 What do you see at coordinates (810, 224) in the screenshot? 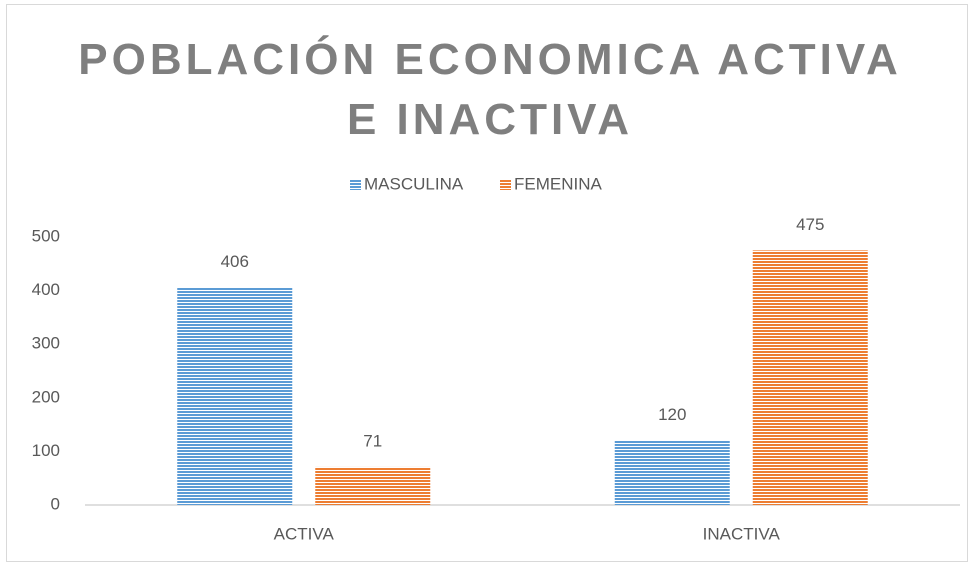
I see `data-label: 475` at bounding box center [810, 224].